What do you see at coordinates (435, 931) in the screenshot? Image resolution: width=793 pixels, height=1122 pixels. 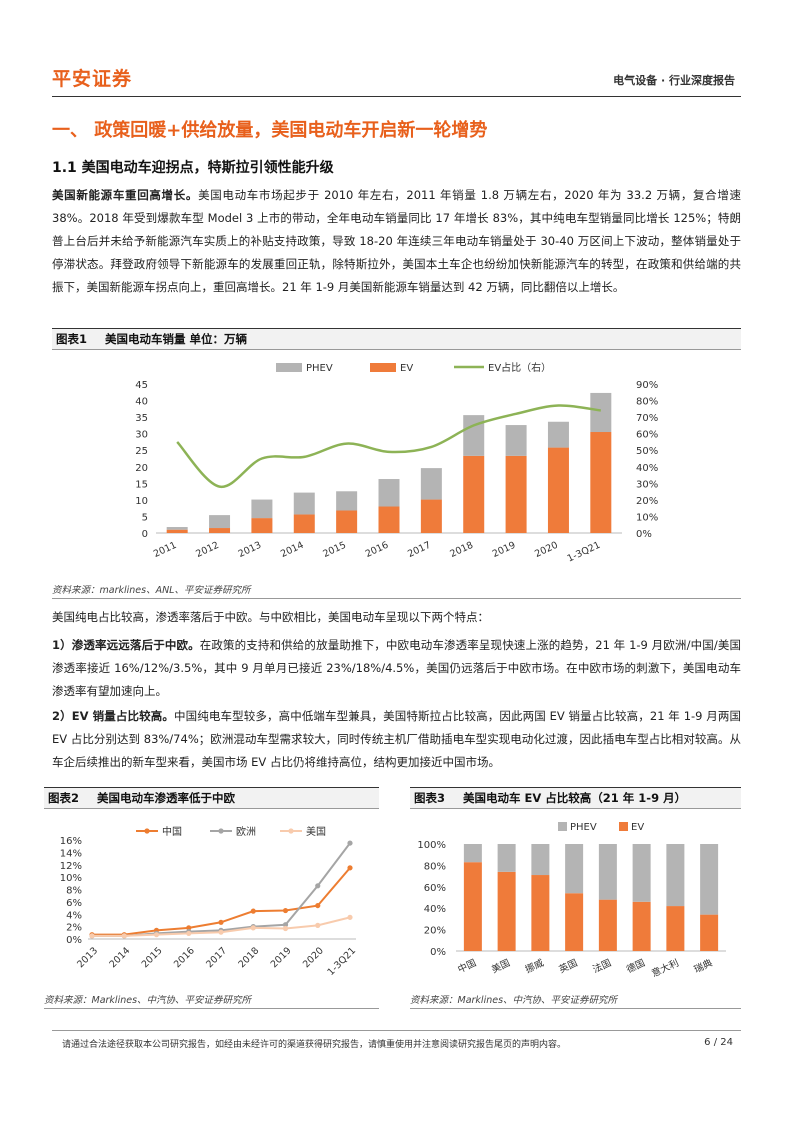 I see `y-tick-label: 20%` at bounding box center [435, 931].